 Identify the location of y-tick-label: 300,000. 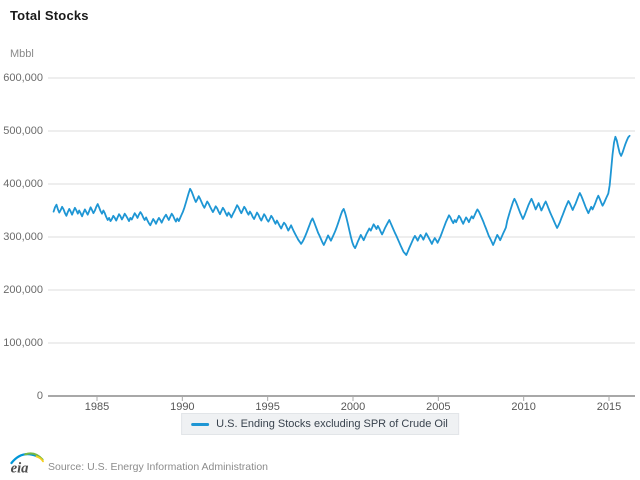
(23, 236).